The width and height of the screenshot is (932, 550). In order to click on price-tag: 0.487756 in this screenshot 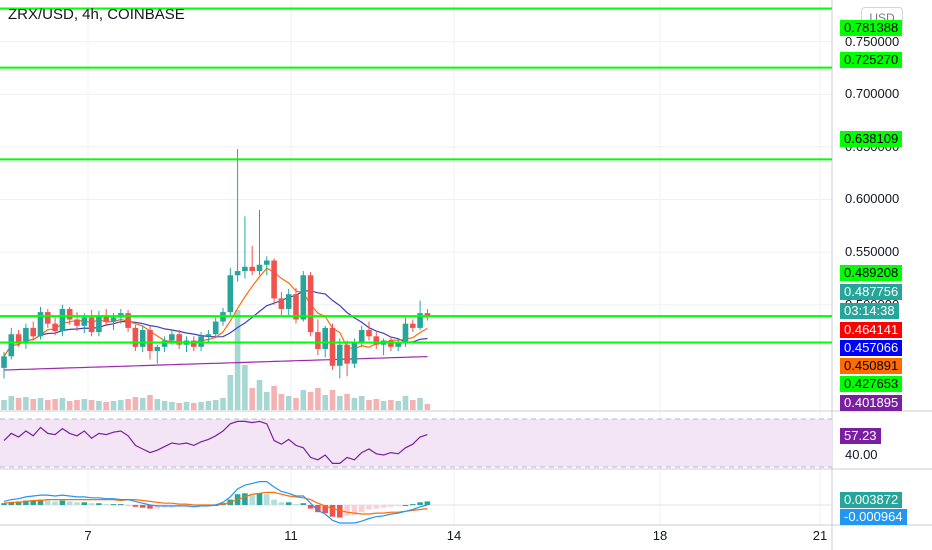, I will do `click(871, 292)`.